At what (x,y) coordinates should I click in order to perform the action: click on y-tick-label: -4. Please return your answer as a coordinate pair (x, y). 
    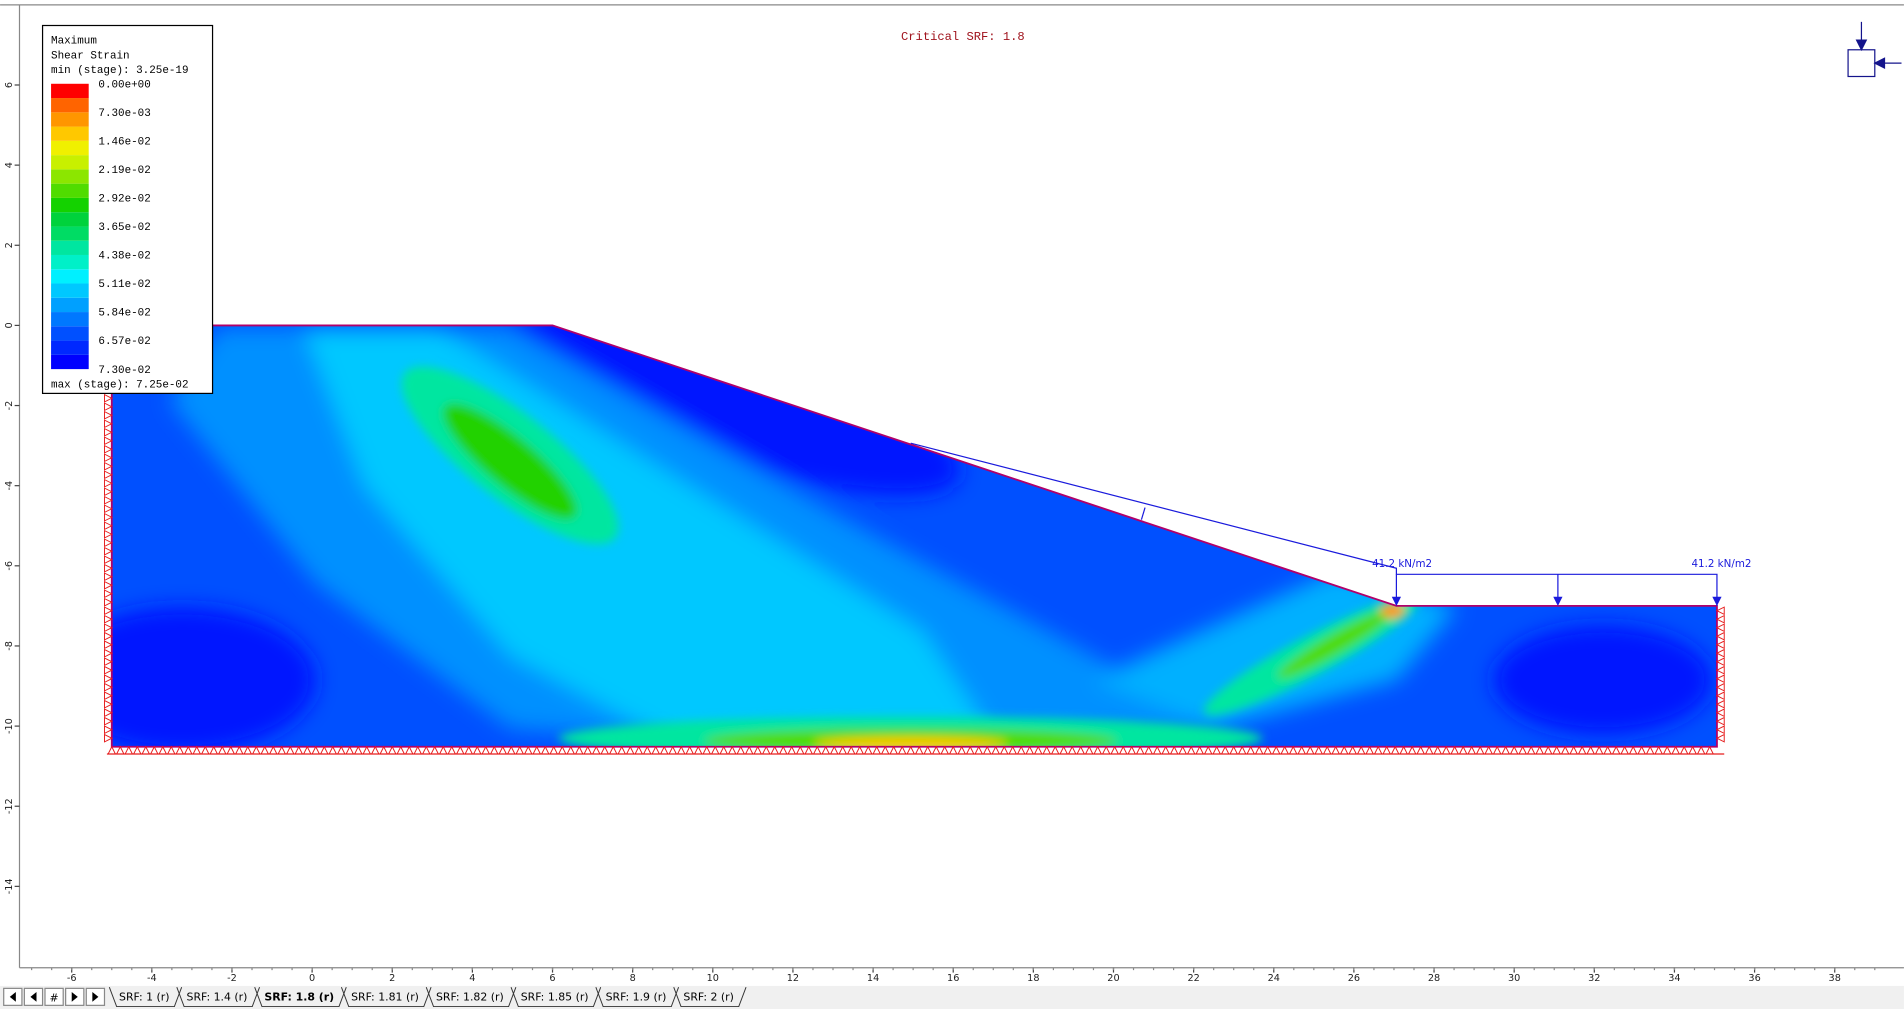
    Looking at the image, I should click on (9, 486).